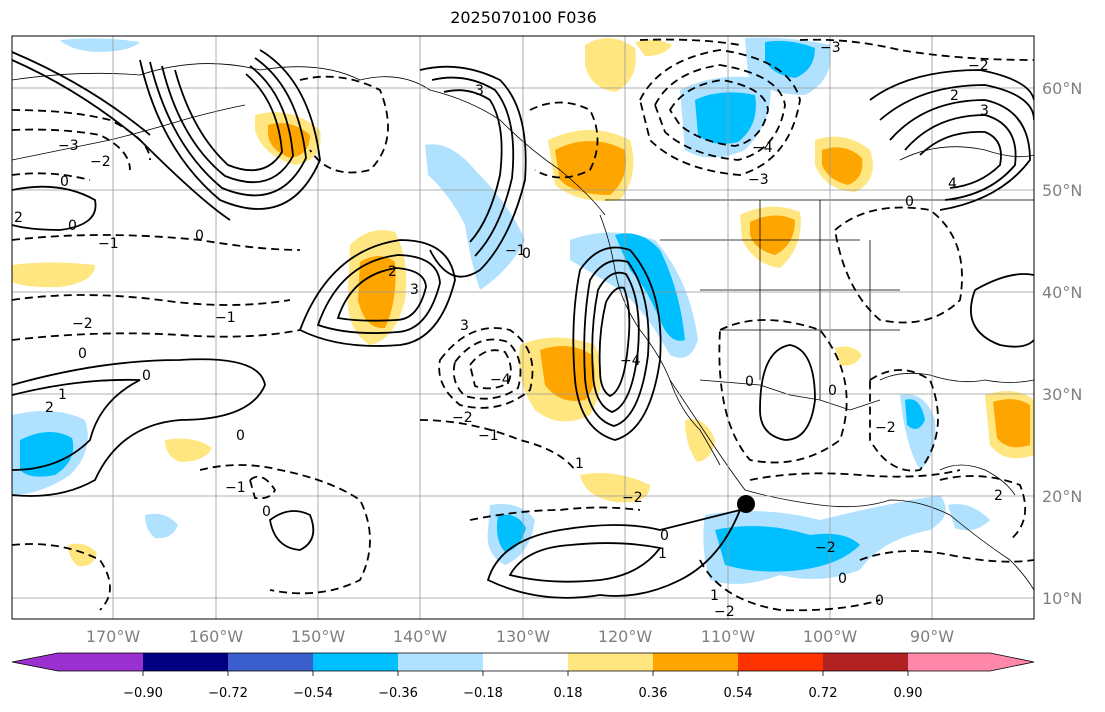 The width and height of the screenshot is (1105, 712). What do you see at coordinates (568, 693) in the screenshot?
I see `colorbar-tick-label: 0.18` at bounding box center [568, 693].